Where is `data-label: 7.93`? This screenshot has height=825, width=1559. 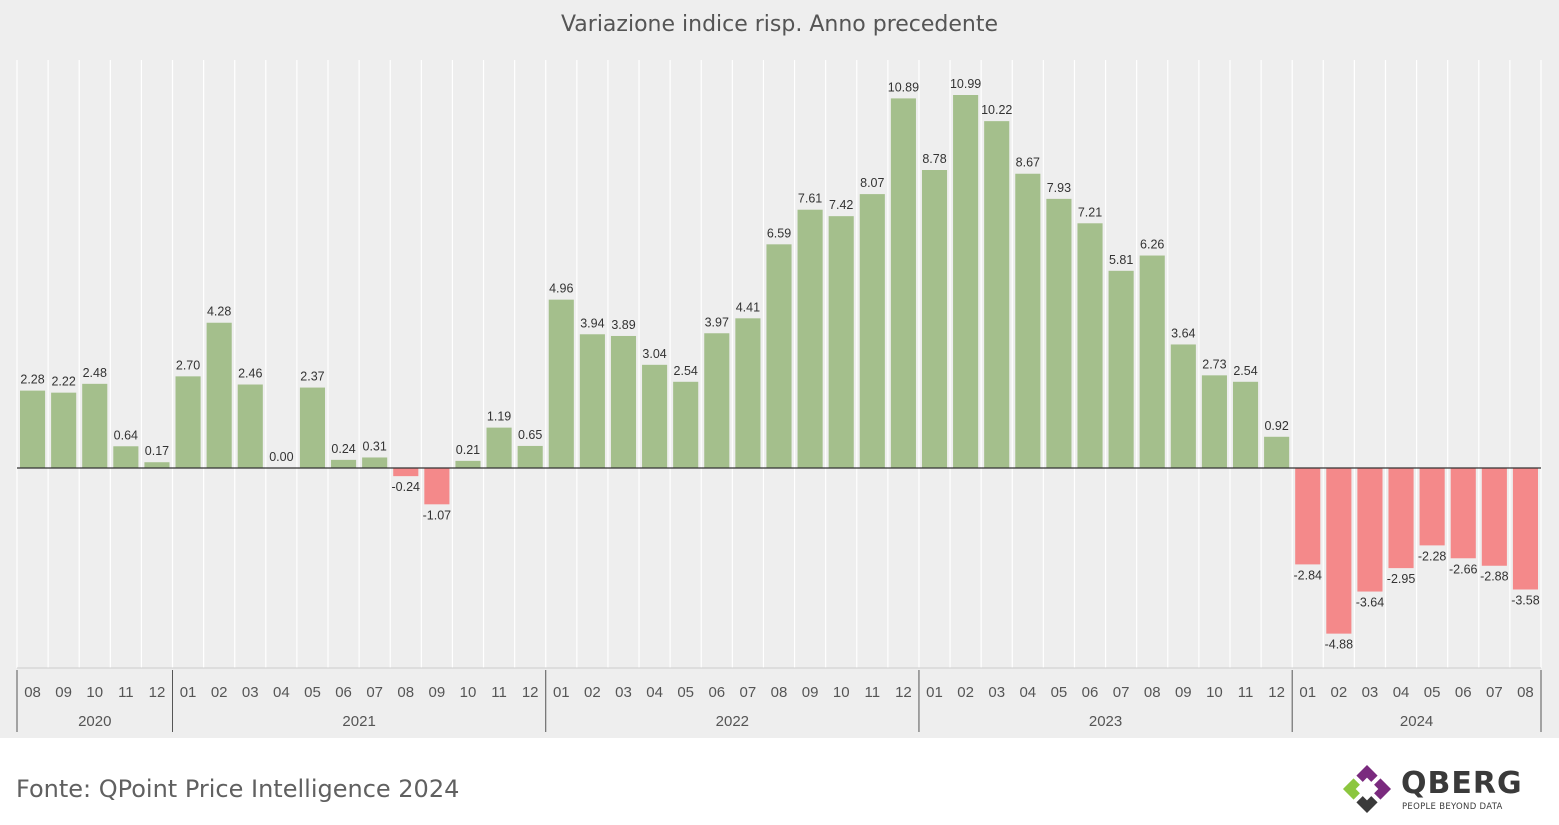 data-label: 7.93 is located at coordinates (1059, 188).